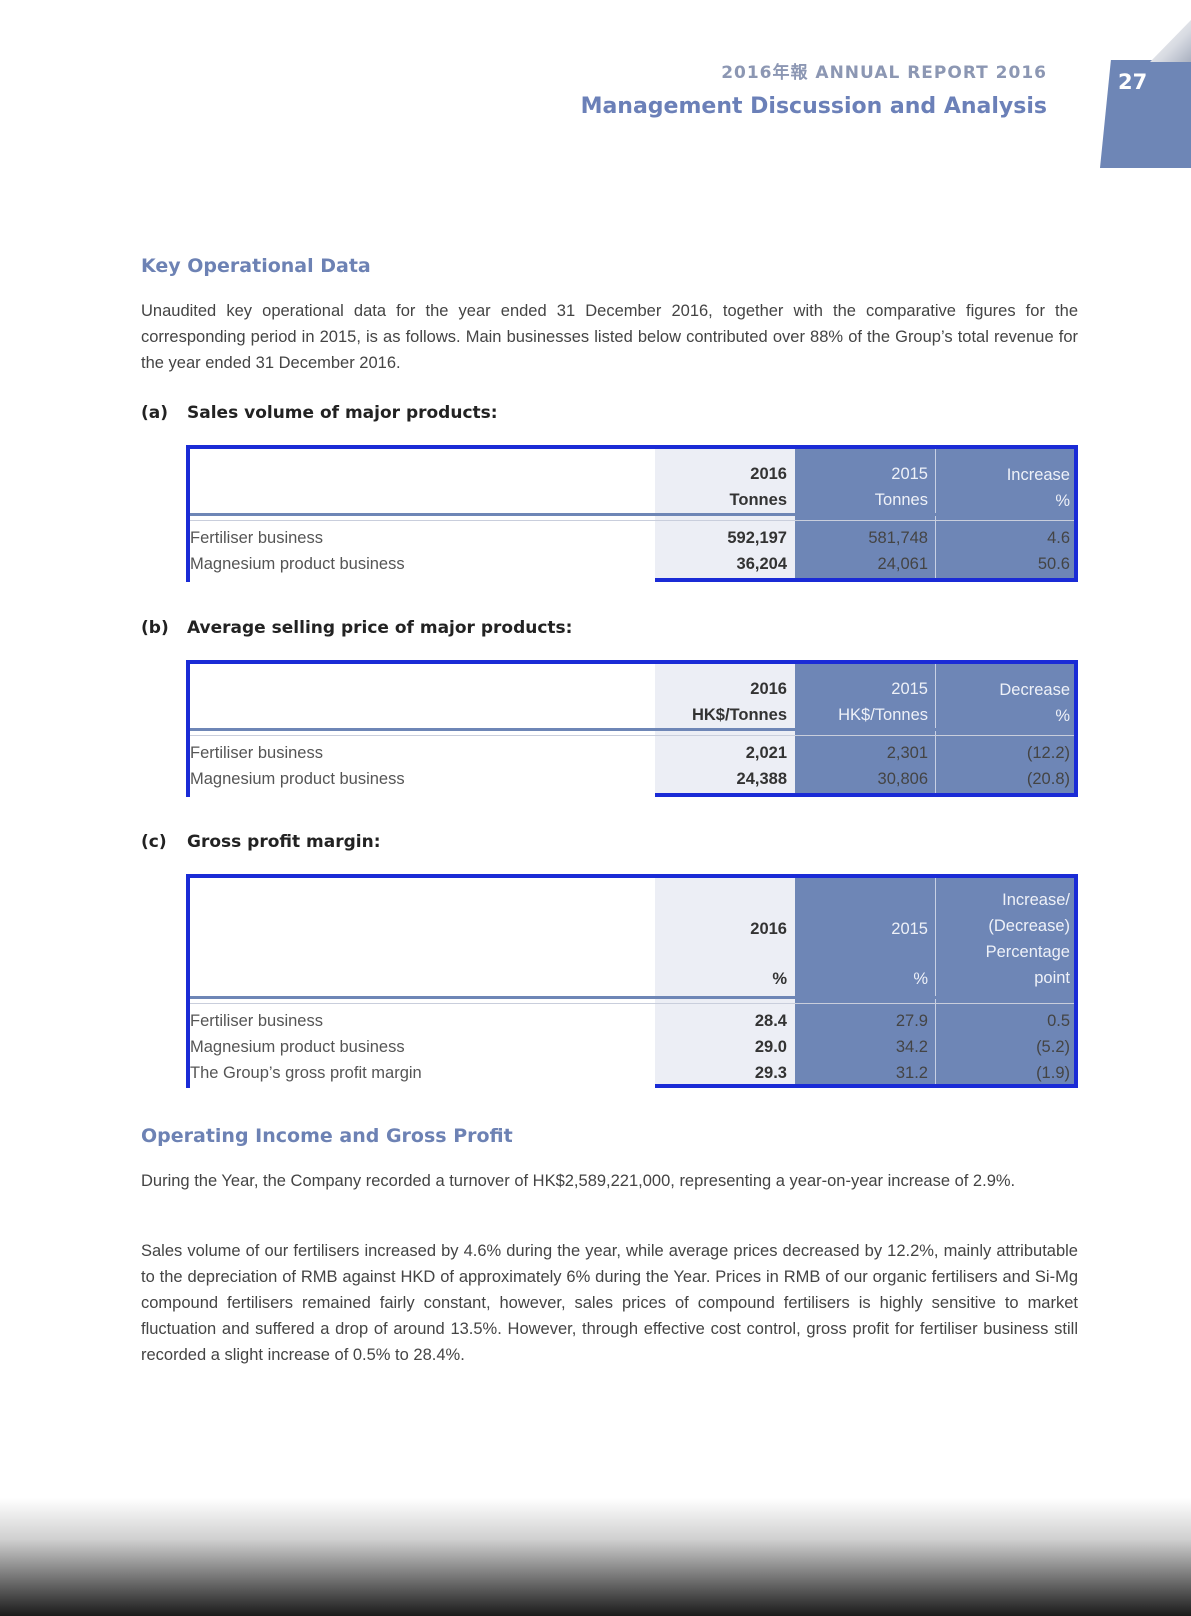 The width and height of the screenshot is (1191, 1616). What do you see at coordinates (920, 979) in the screenshot?
I see `table-c-unit-2015: %` at bounding box center [920, 979].